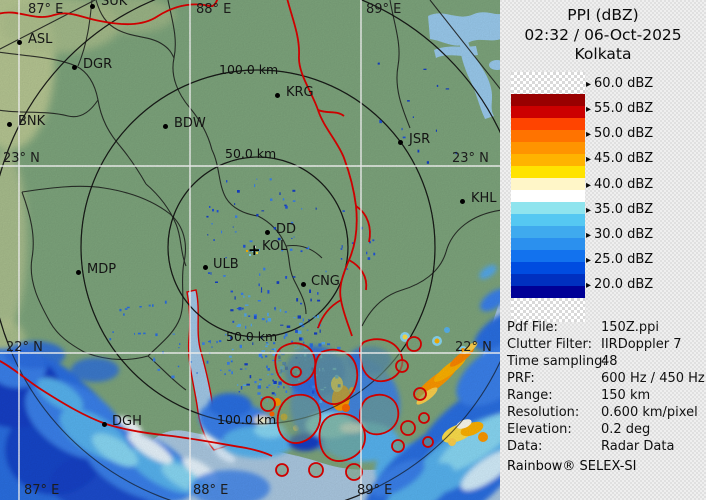 This screenshot has width=706, height=500. What do you see at coordinates (548, 197) in the screenshot?
I see `dbz-color-scale` at bounding box center [548, 197].